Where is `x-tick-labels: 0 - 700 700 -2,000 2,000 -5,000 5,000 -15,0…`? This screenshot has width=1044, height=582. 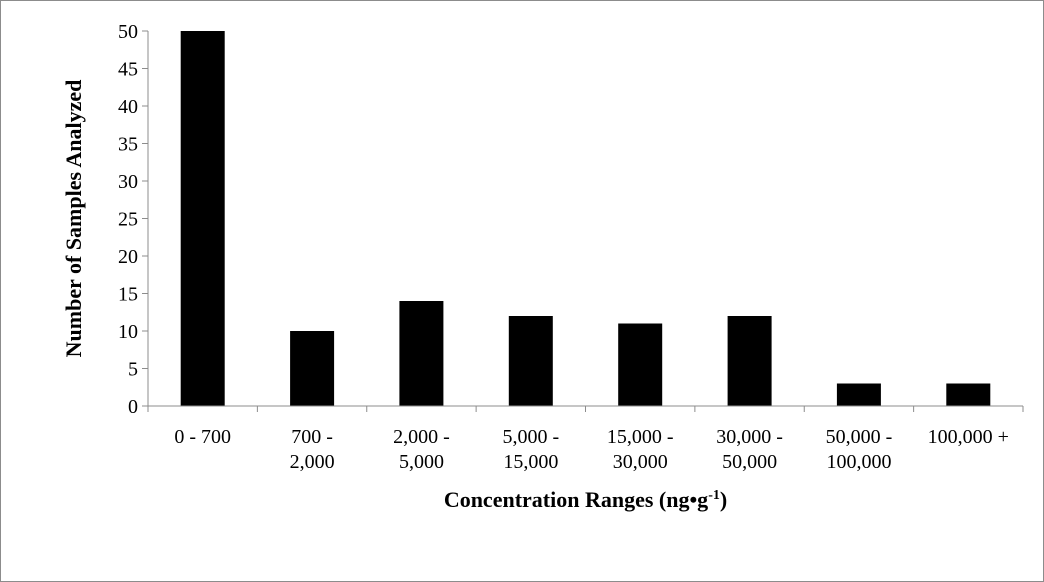
x-tick-labels: 0 - 700 700 -2,000 2,000 -5,000 5,000 -15,0… is located at coordinates (591, 449).